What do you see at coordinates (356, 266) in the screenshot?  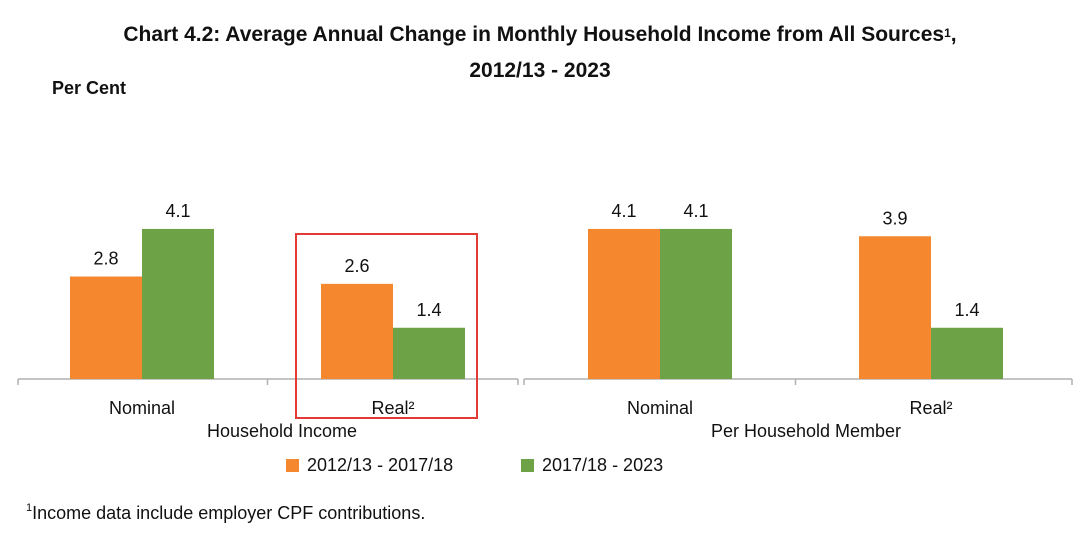 I see `data-label: 2.6` at bounding box center [356, 266].